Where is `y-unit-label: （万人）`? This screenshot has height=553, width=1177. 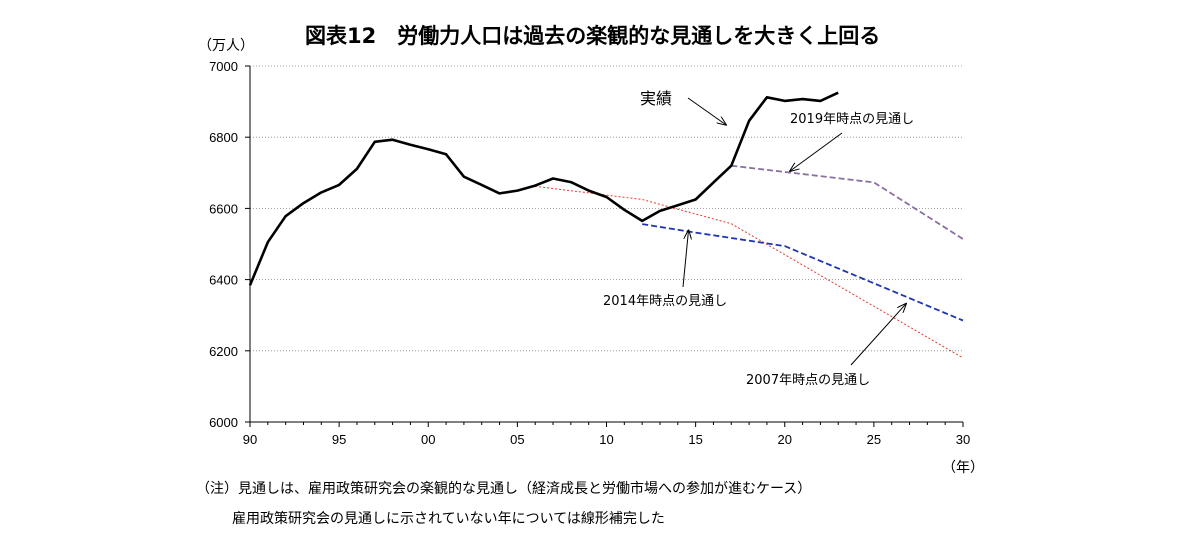 y-unit-label: （万人） is located at coordinates (226, 46).